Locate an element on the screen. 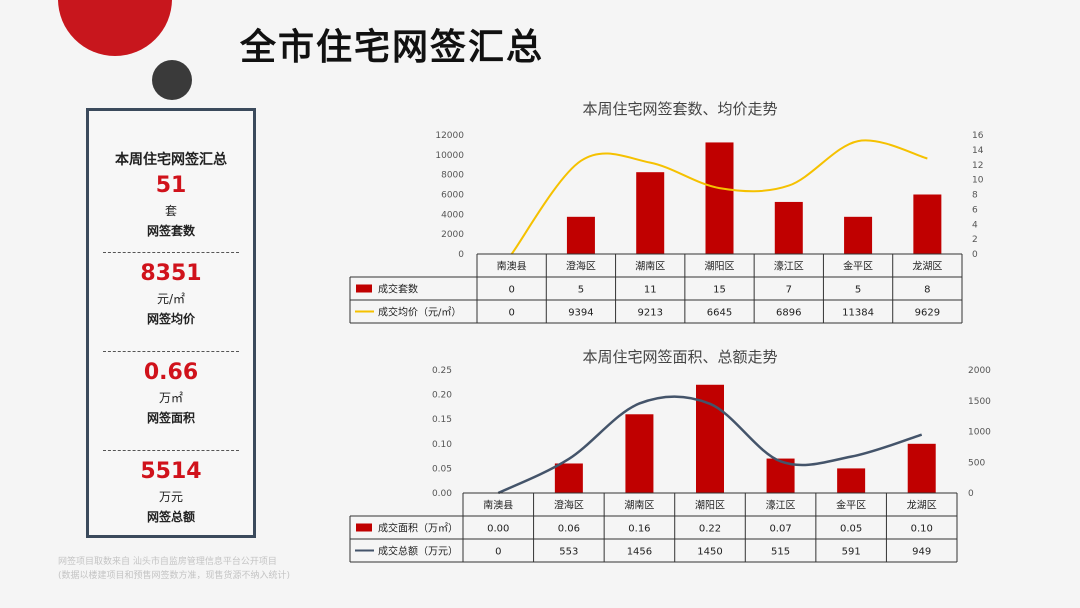 The width and height of the screenshot is (1080, 608). metric-value: 0.66 is located at coordinates (171, 372).